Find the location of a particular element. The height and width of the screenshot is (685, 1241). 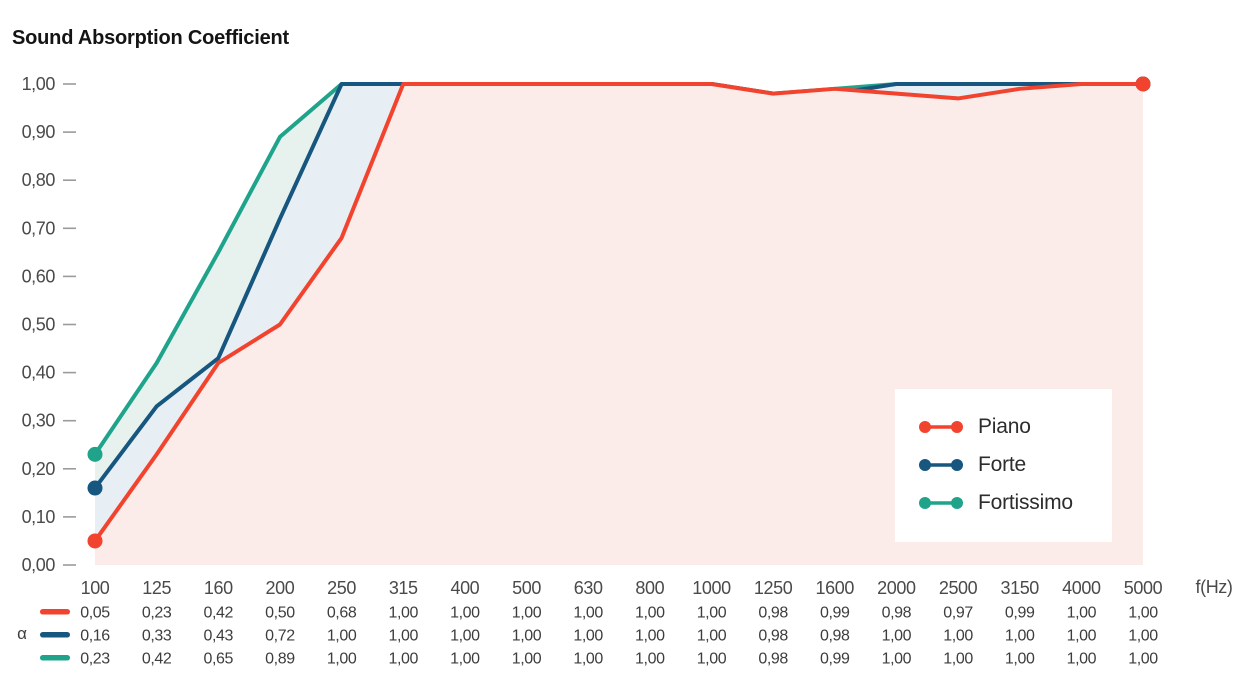

y-tick-label: 0,40 is located at coordinates (39, 373).